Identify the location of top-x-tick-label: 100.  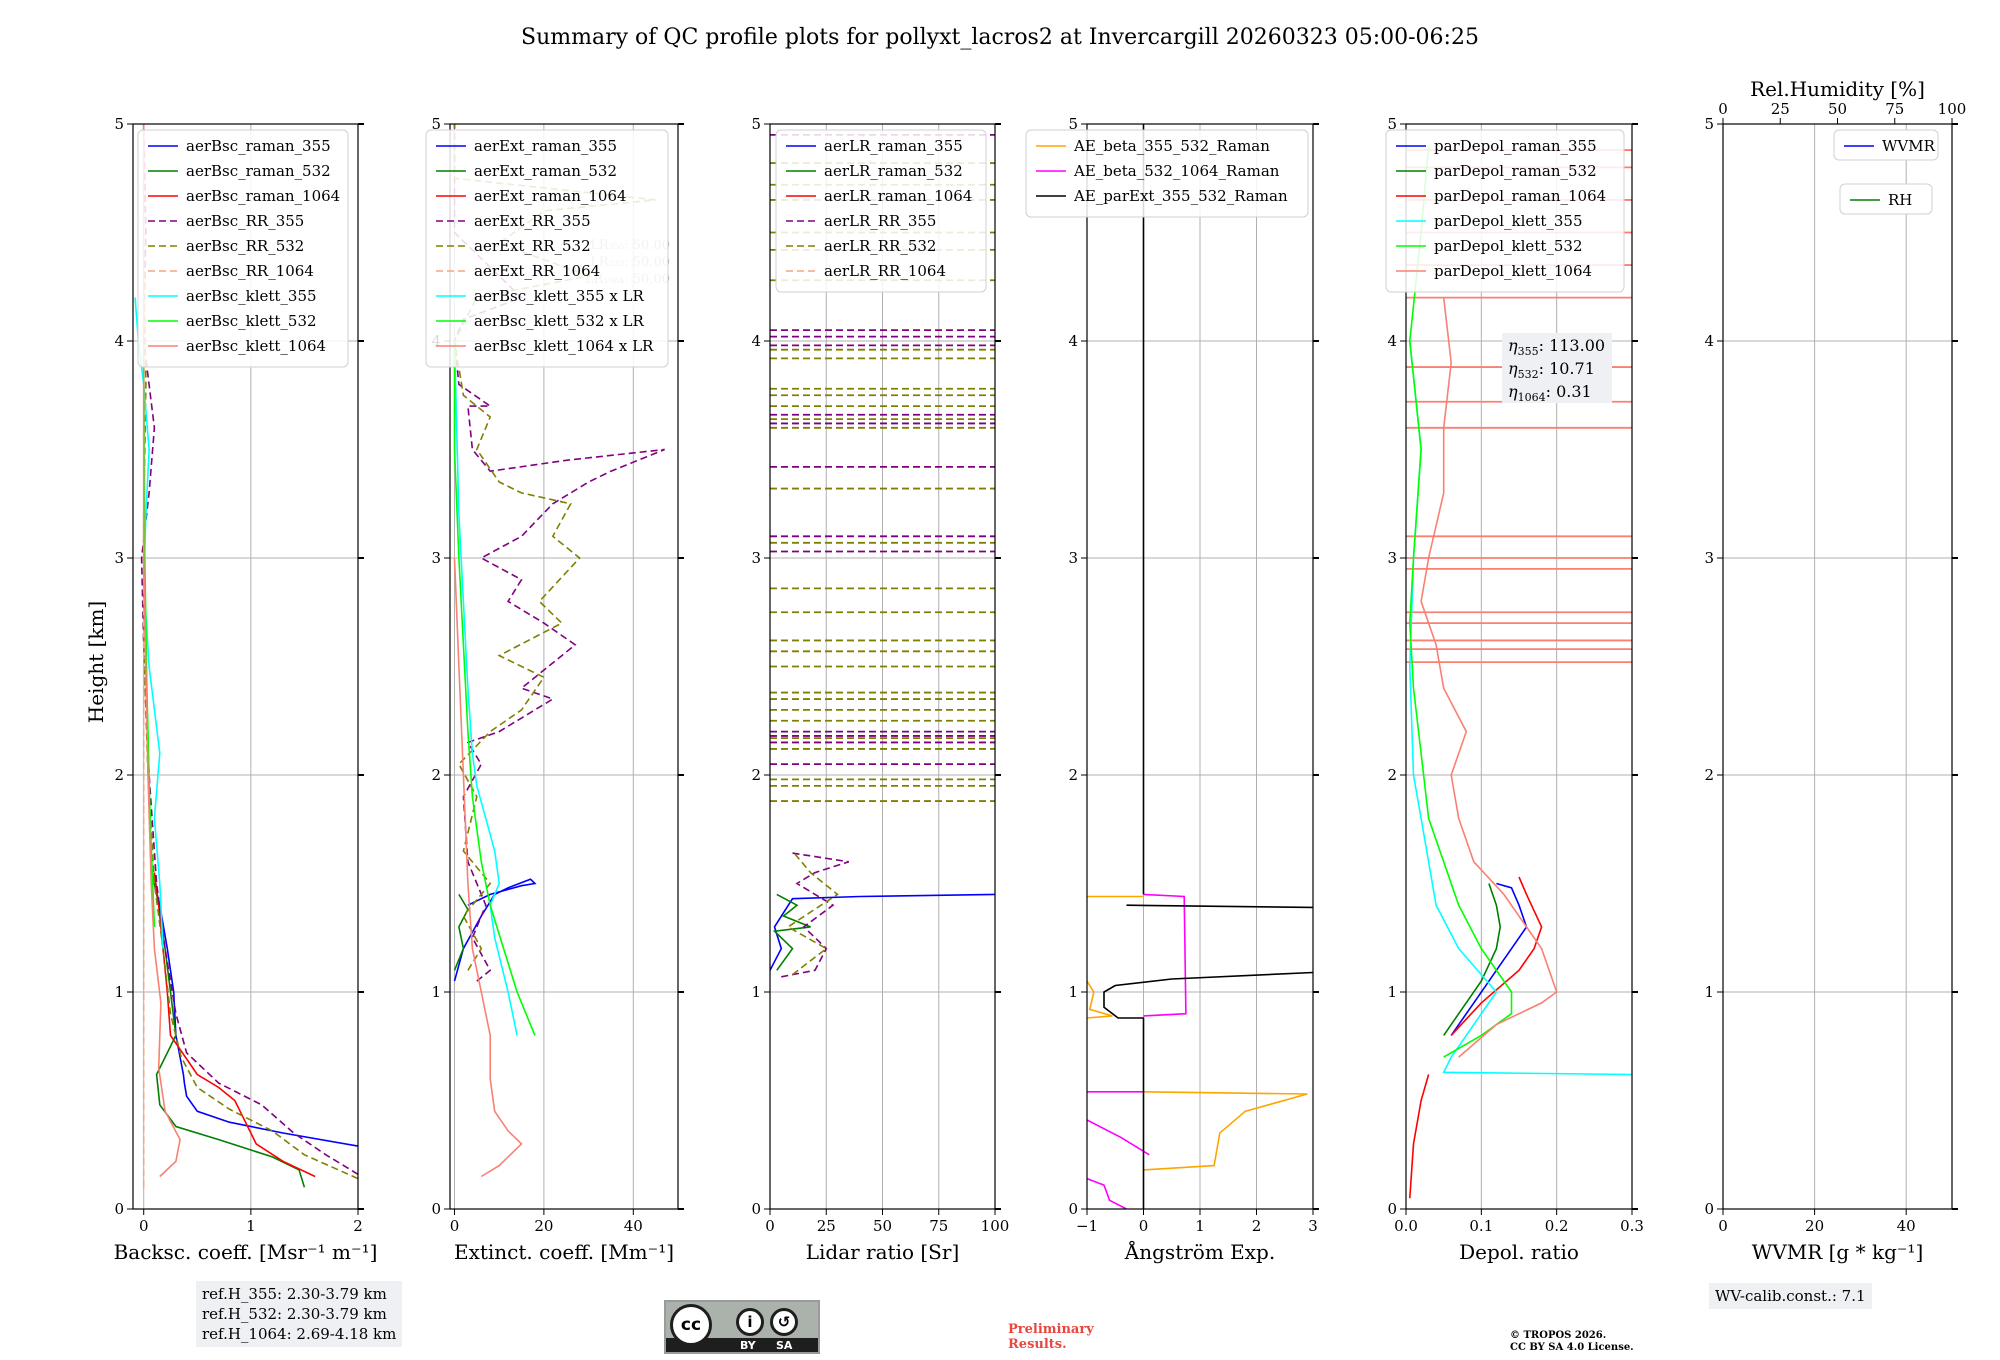
(1952, 109).